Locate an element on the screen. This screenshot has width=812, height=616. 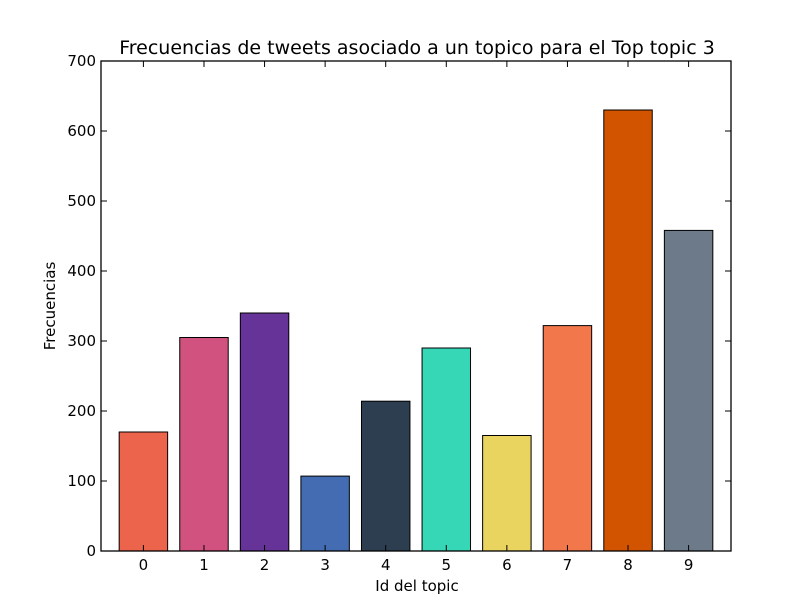
y-tick-label: 400 is located at coordinates (81, 271).